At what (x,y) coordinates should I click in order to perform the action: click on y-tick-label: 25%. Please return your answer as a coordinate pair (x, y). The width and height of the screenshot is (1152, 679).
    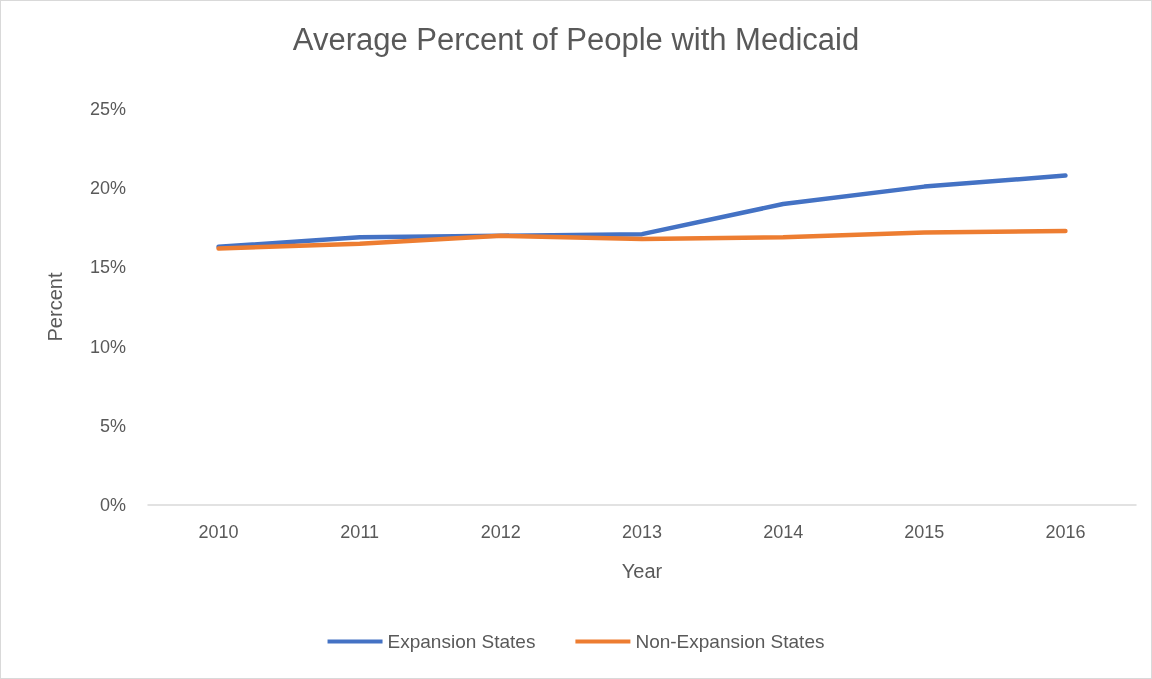
    Looking at the image, I should click on (107, 109).